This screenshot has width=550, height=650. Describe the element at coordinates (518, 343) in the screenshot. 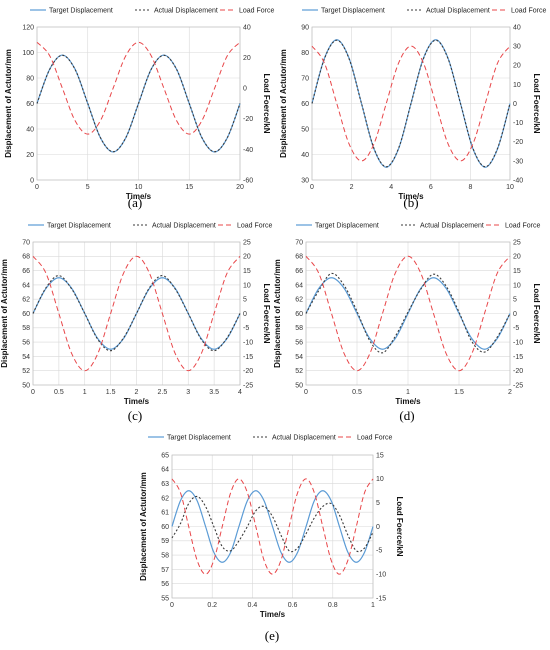

I see `y2-tick-label: -10` at that location.